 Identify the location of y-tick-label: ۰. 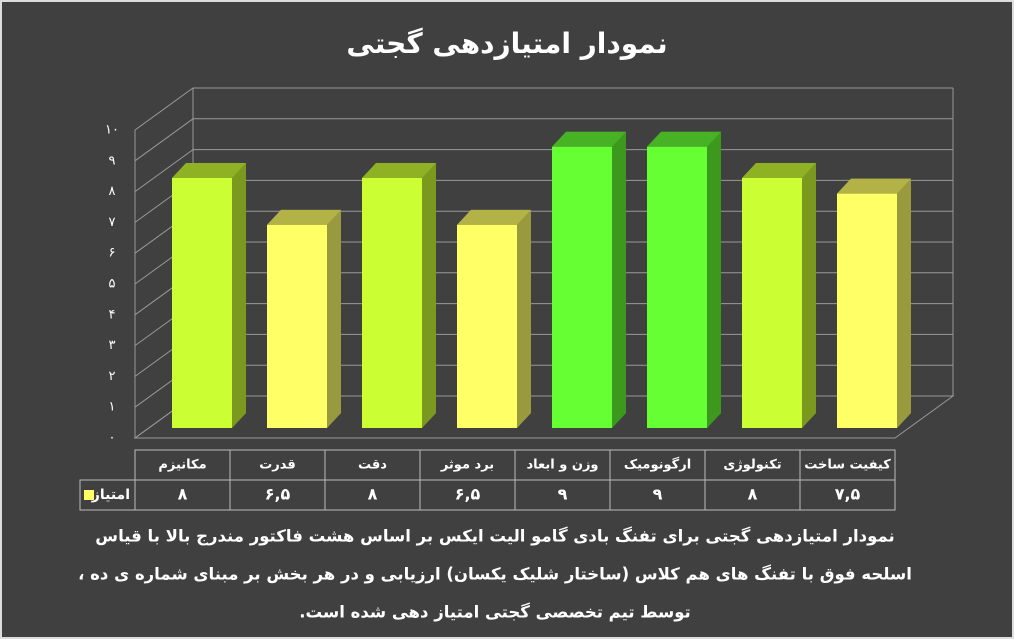
(112, 438).